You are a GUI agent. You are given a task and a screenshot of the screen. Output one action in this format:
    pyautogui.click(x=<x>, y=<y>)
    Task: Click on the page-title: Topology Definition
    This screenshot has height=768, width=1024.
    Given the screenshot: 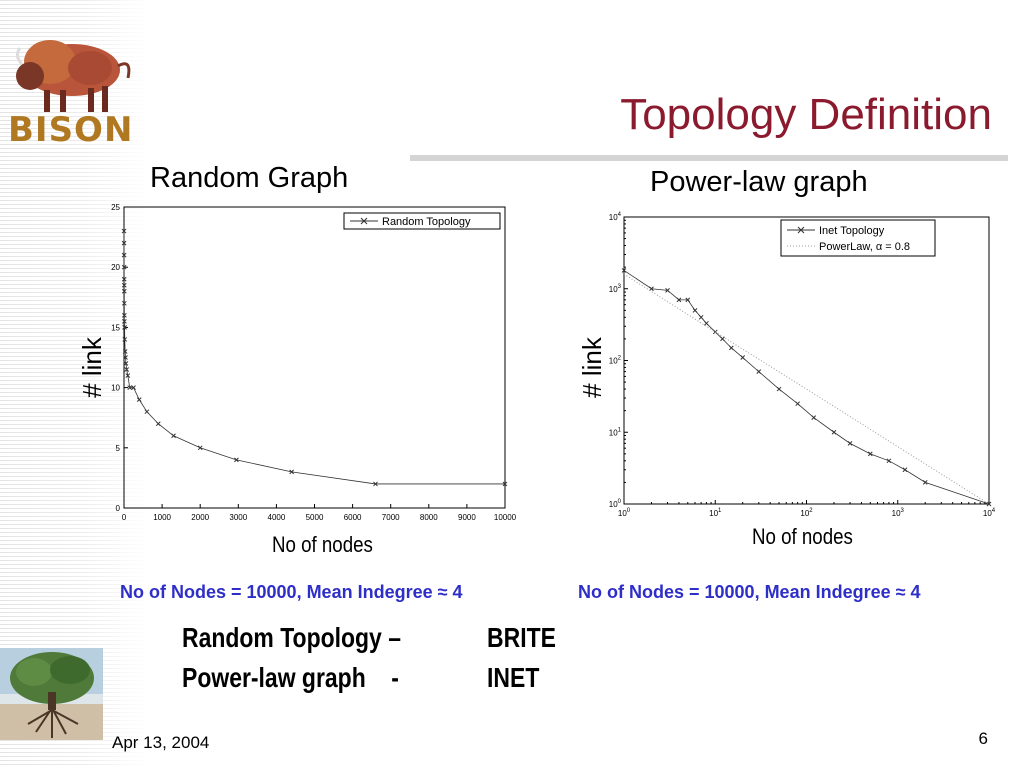 What is the action you would take?
    pyautogui.click(x=806, y=114)
    